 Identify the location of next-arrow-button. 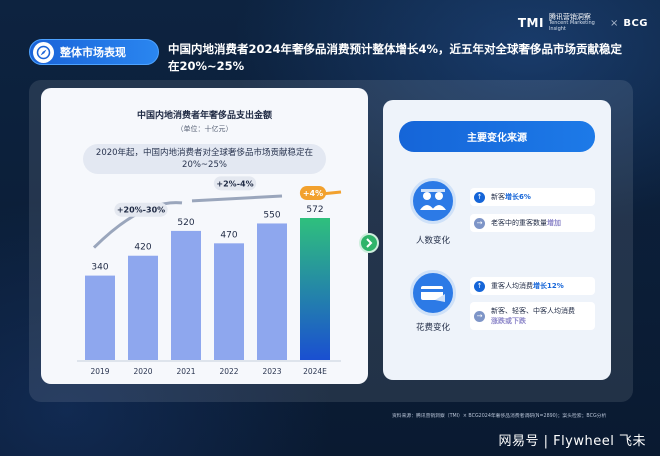
(369, 243).